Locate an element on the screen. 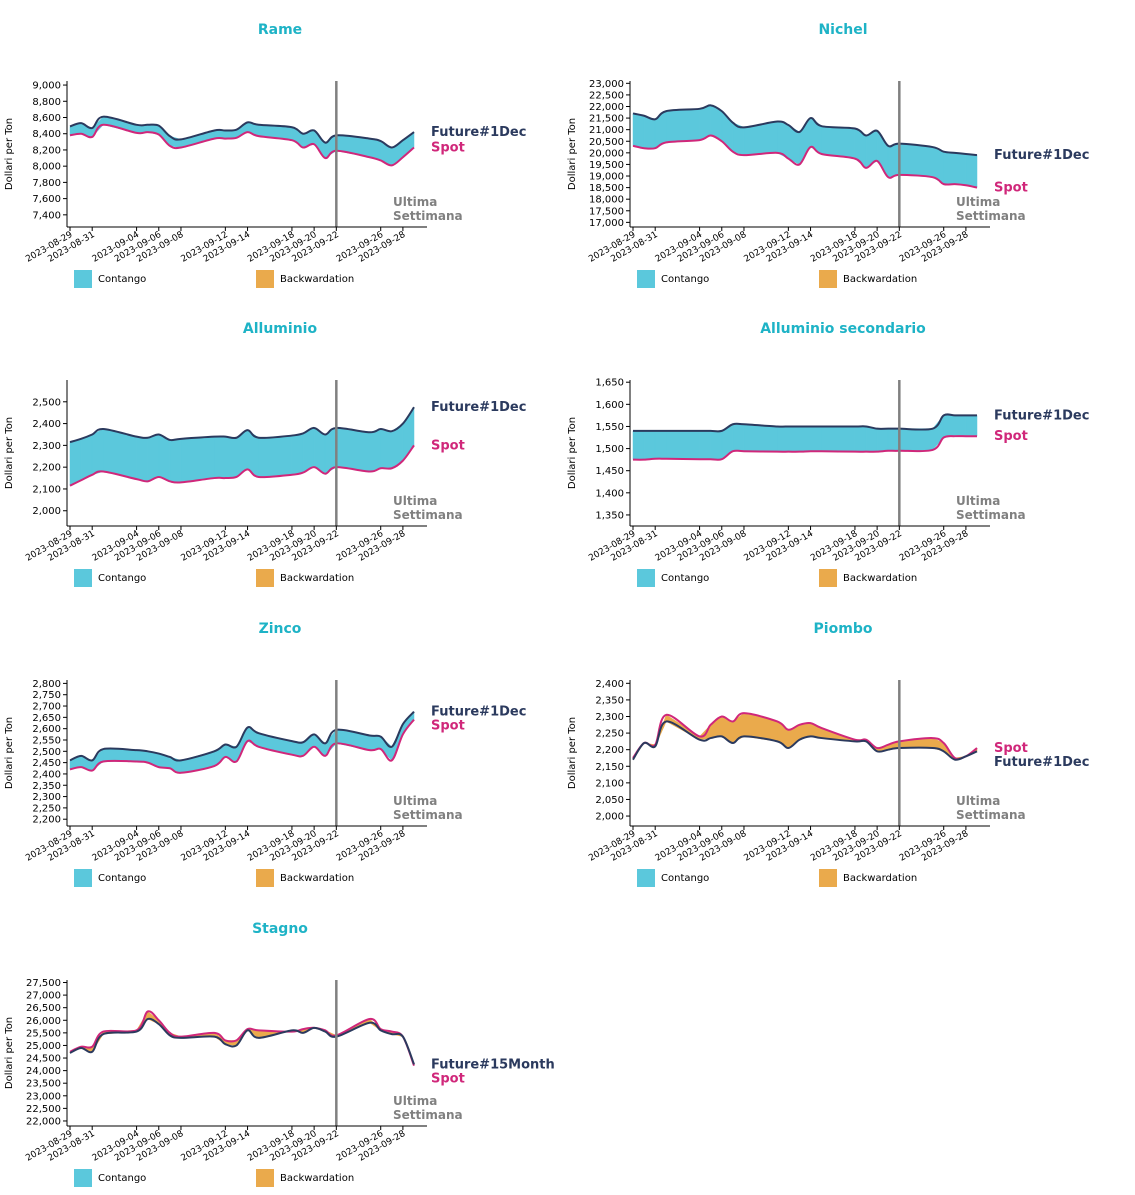 The image size is (1135, 1195). y-tick-label: 1,350 is located at coordinates (609, 515).